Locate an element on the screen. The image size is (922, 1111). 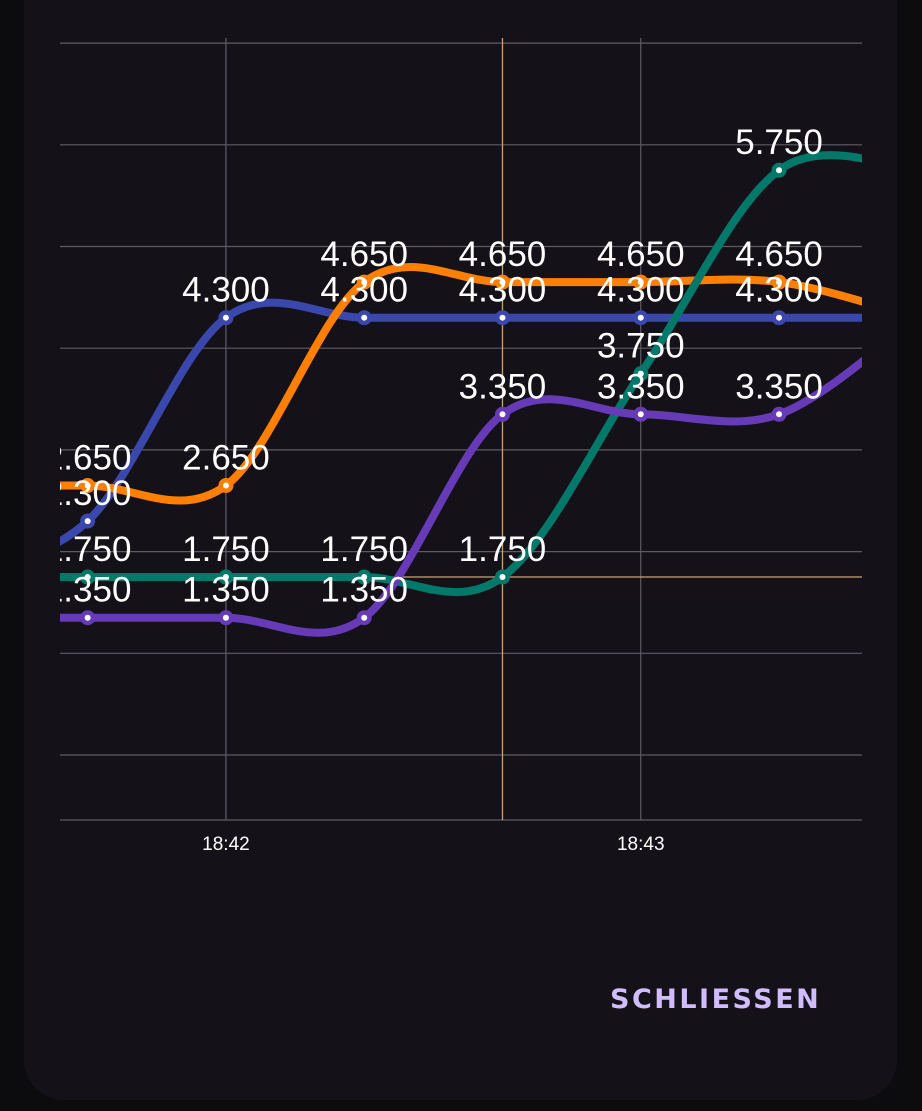
data-label: 3.750 is located at coordinates (641, 346).